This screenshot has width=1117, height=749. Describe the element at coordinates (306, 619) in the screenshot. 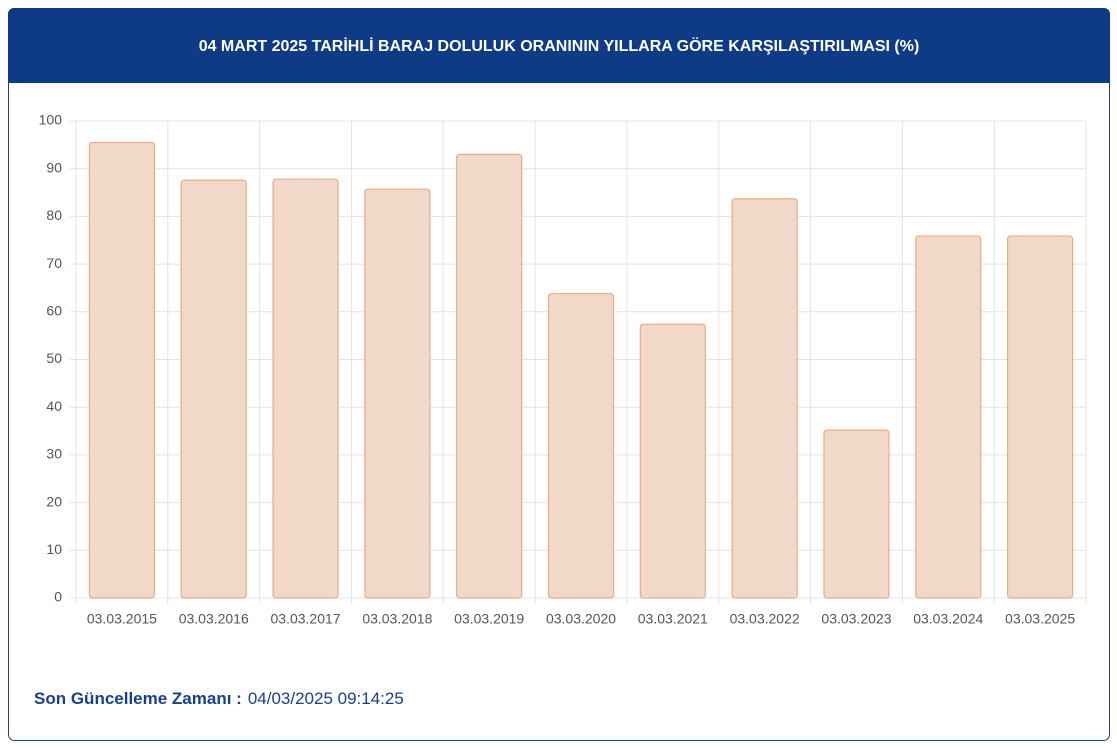

I see `x-tick-label: 03.03.2017` at that location.